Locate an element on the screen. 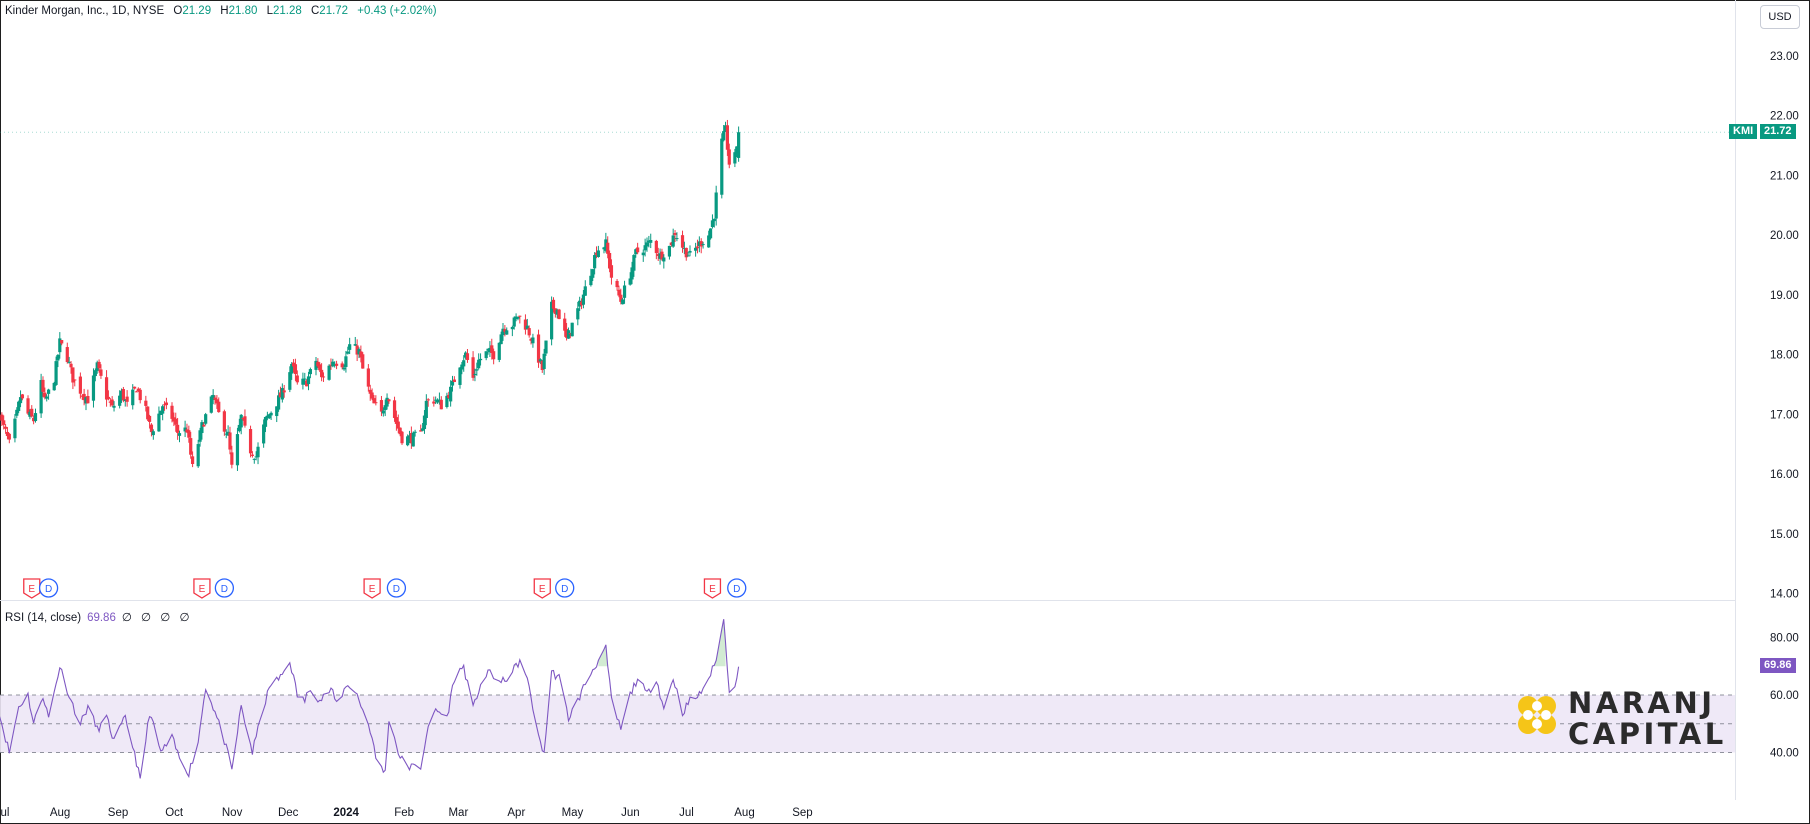 This screenshot has width=1810, height=824. time-tick-label: Aug is located at coordinates (744, 813).